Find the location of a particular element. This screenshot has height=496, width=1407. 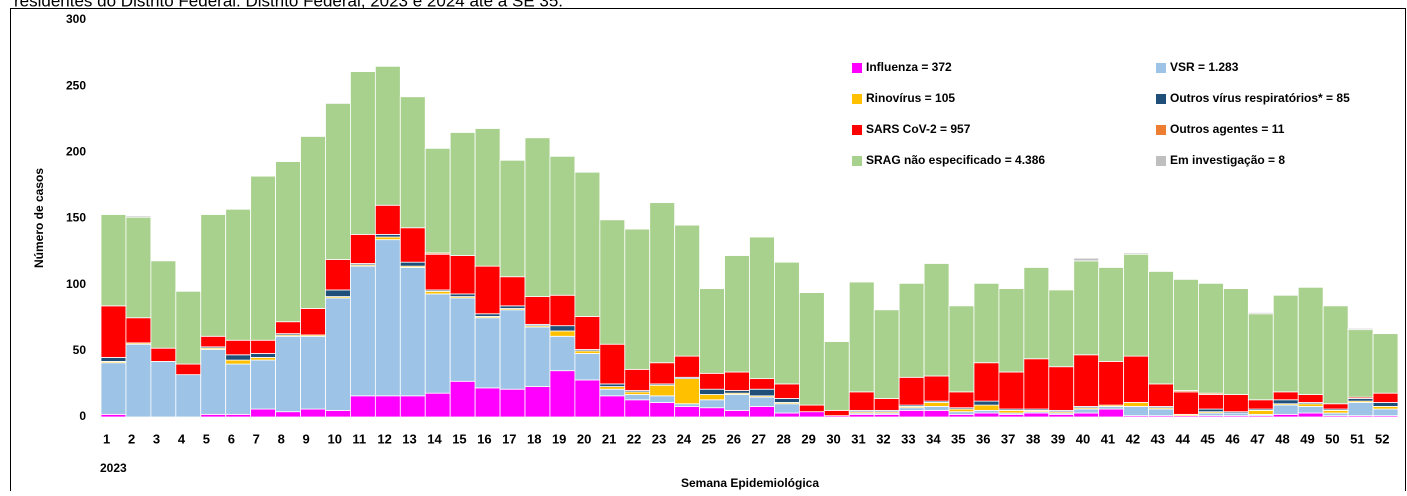

x-tick-label: 26 is located at coordinates (734, 438).